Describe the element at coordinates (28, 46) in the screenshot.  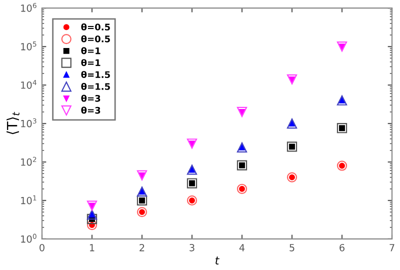
I see `y-tick-label: 10$^{5}$` at that location.